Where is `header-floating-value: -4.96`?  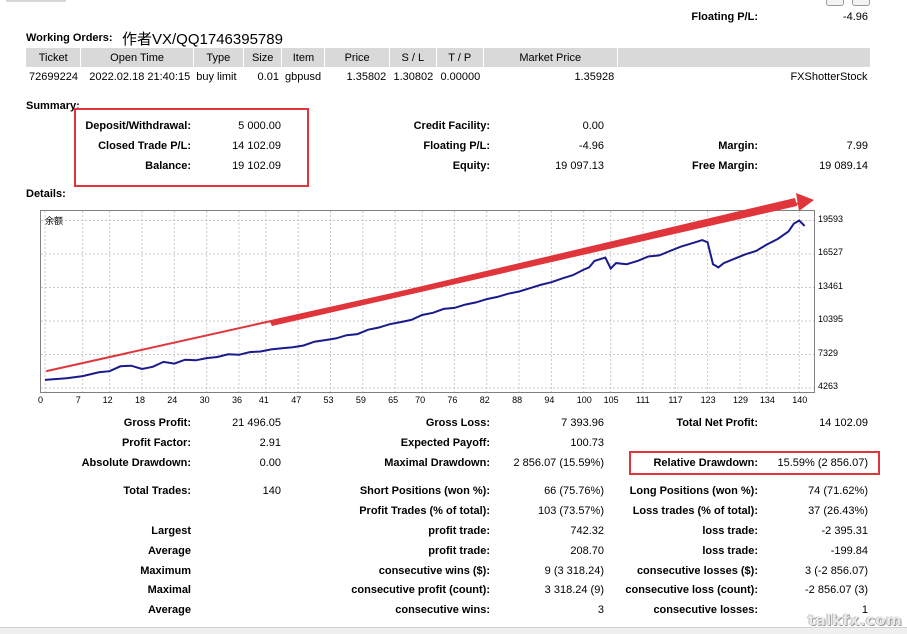 header-floating-value: -4.96 is located at coordinates (855, 17).